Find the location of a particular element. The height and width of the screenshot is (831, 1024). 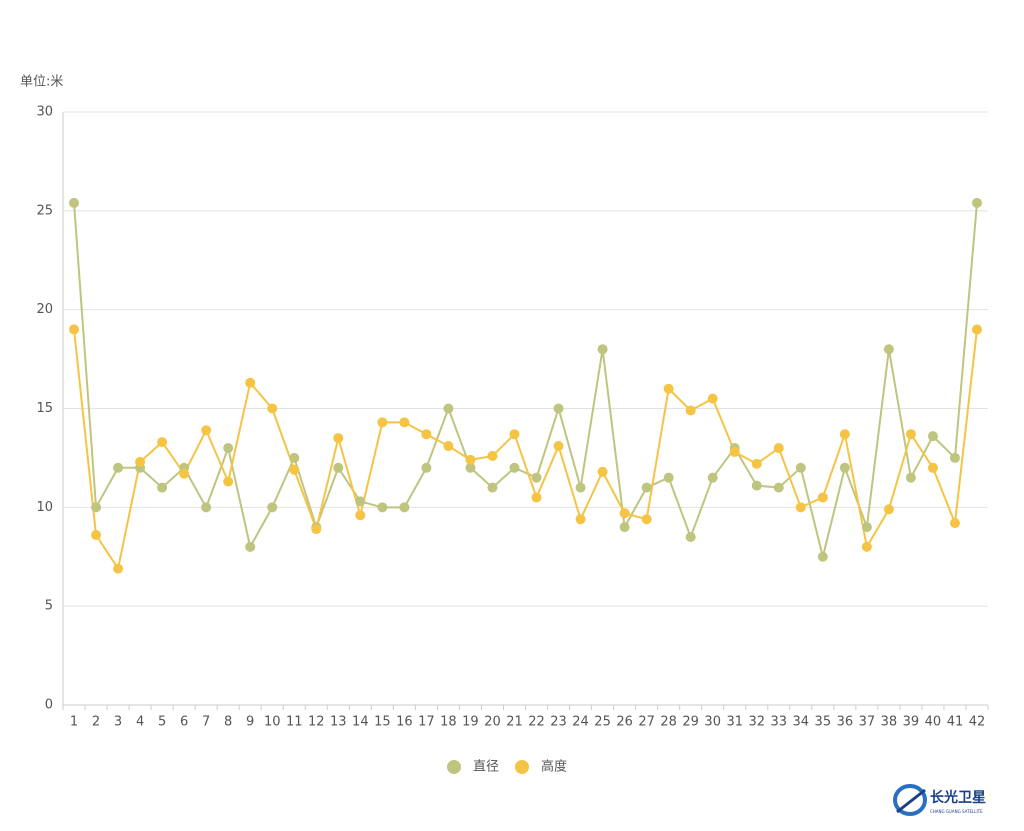

x-tick-label: 31 is located at coordinates (734, 722).